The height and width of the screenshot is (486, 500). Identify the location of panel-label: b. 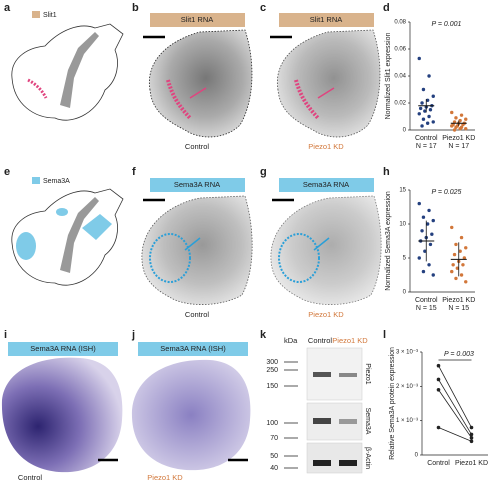
(135, 8).